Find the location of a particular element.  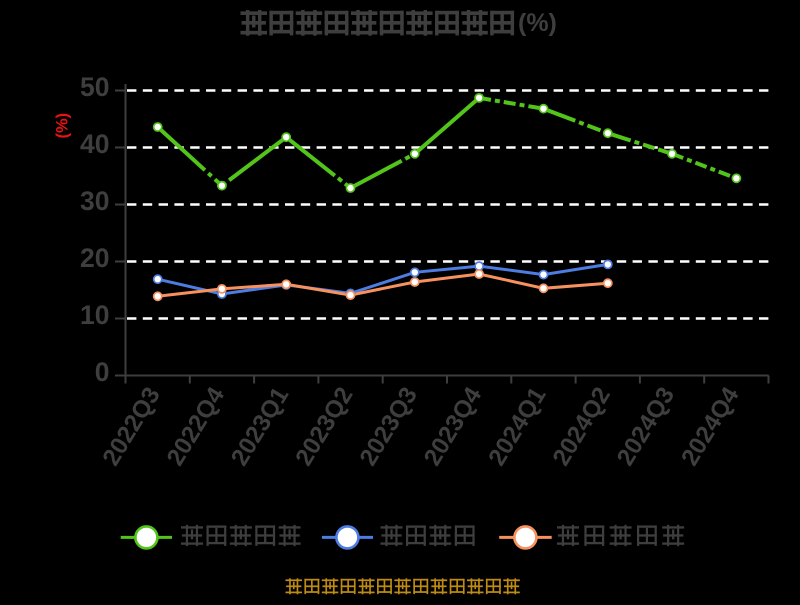

svg-text: 0 is located at coordinates (102, 372).